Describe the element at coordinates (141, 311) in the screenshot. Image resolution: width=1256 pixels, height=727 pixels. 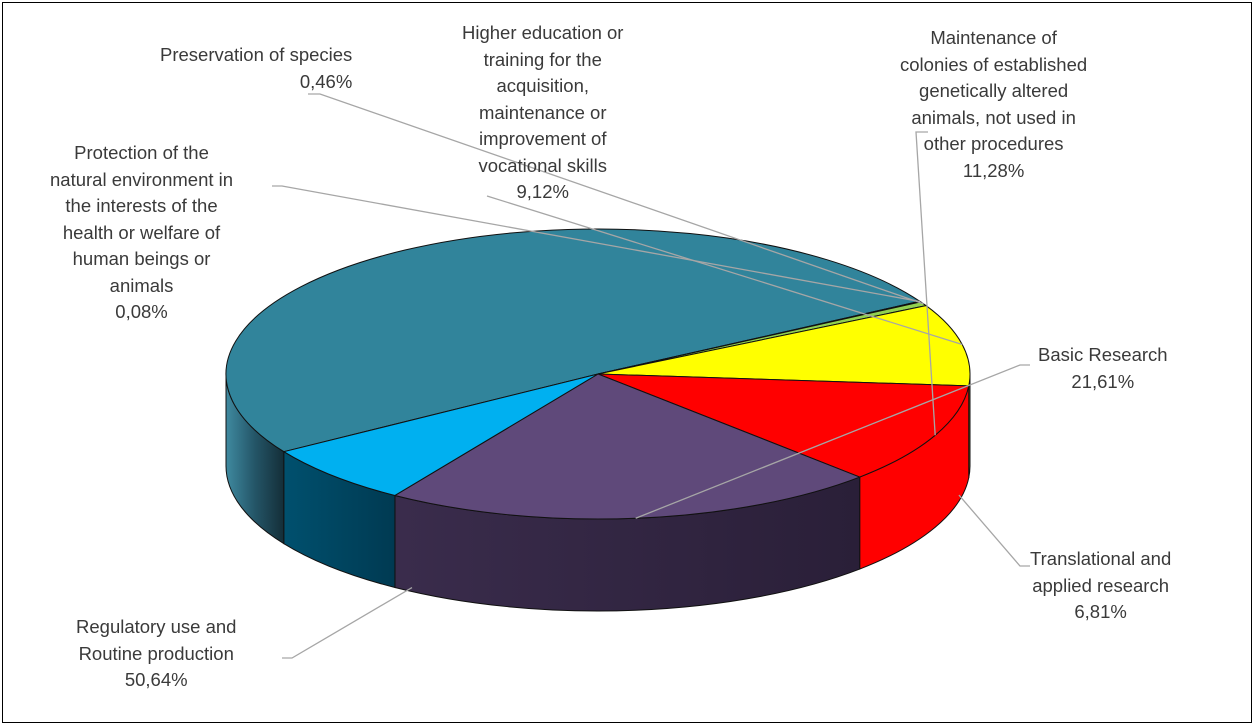
I see `slice-value-label: 0,08%` at that location.